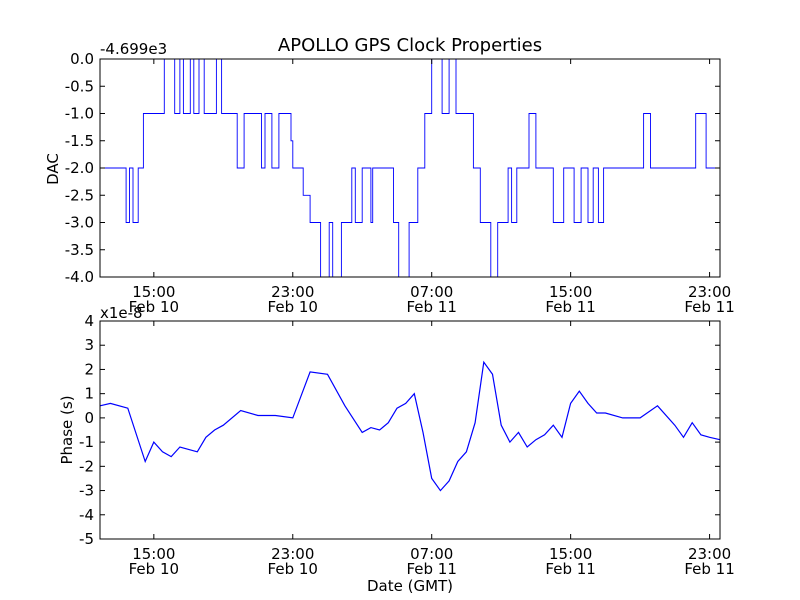  What do you see at coordinates (133, 49) in the screenshot?
I see `dac-offset-label: -4.699e3` at bounding box center [133, 49].